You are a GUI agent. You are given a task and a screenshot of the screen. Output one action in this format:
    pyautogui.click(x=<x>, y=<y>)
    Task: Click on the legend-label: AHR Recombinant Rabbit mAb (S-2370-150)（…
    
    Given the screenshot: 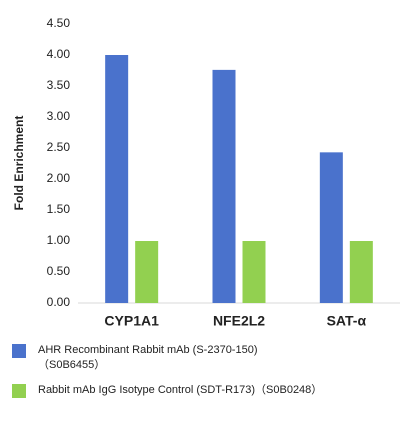 What is the action you would take?
    pyautogui.click(x=148, y=357)
    